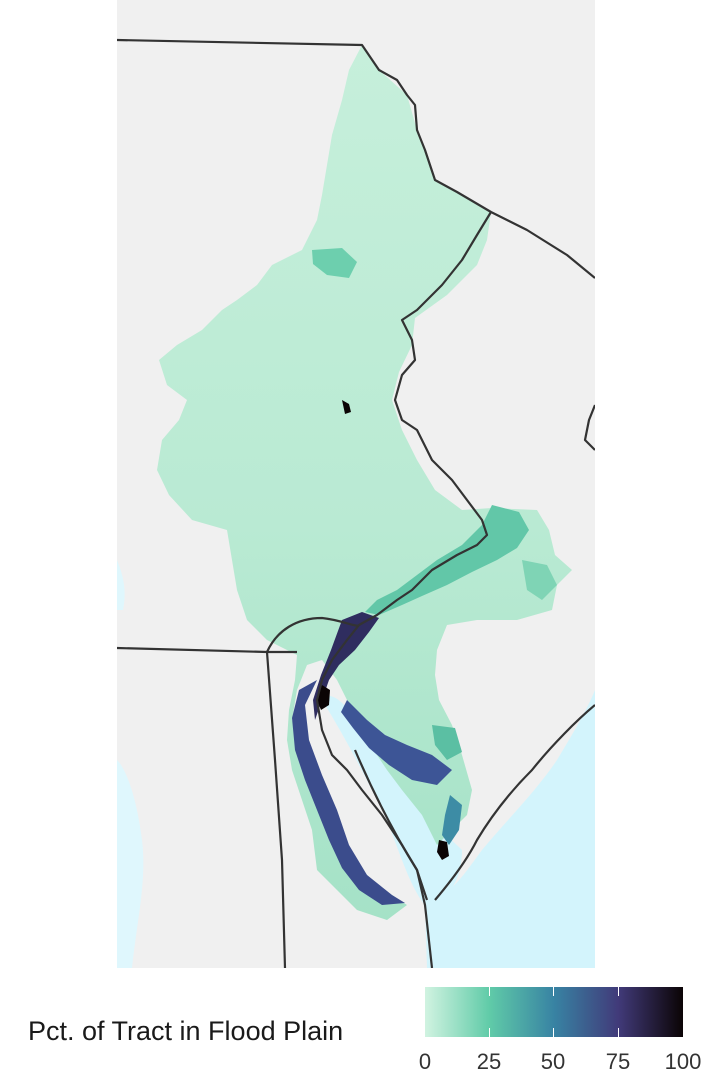  I want to click on river-mouth-tracts, so click(346, 666).